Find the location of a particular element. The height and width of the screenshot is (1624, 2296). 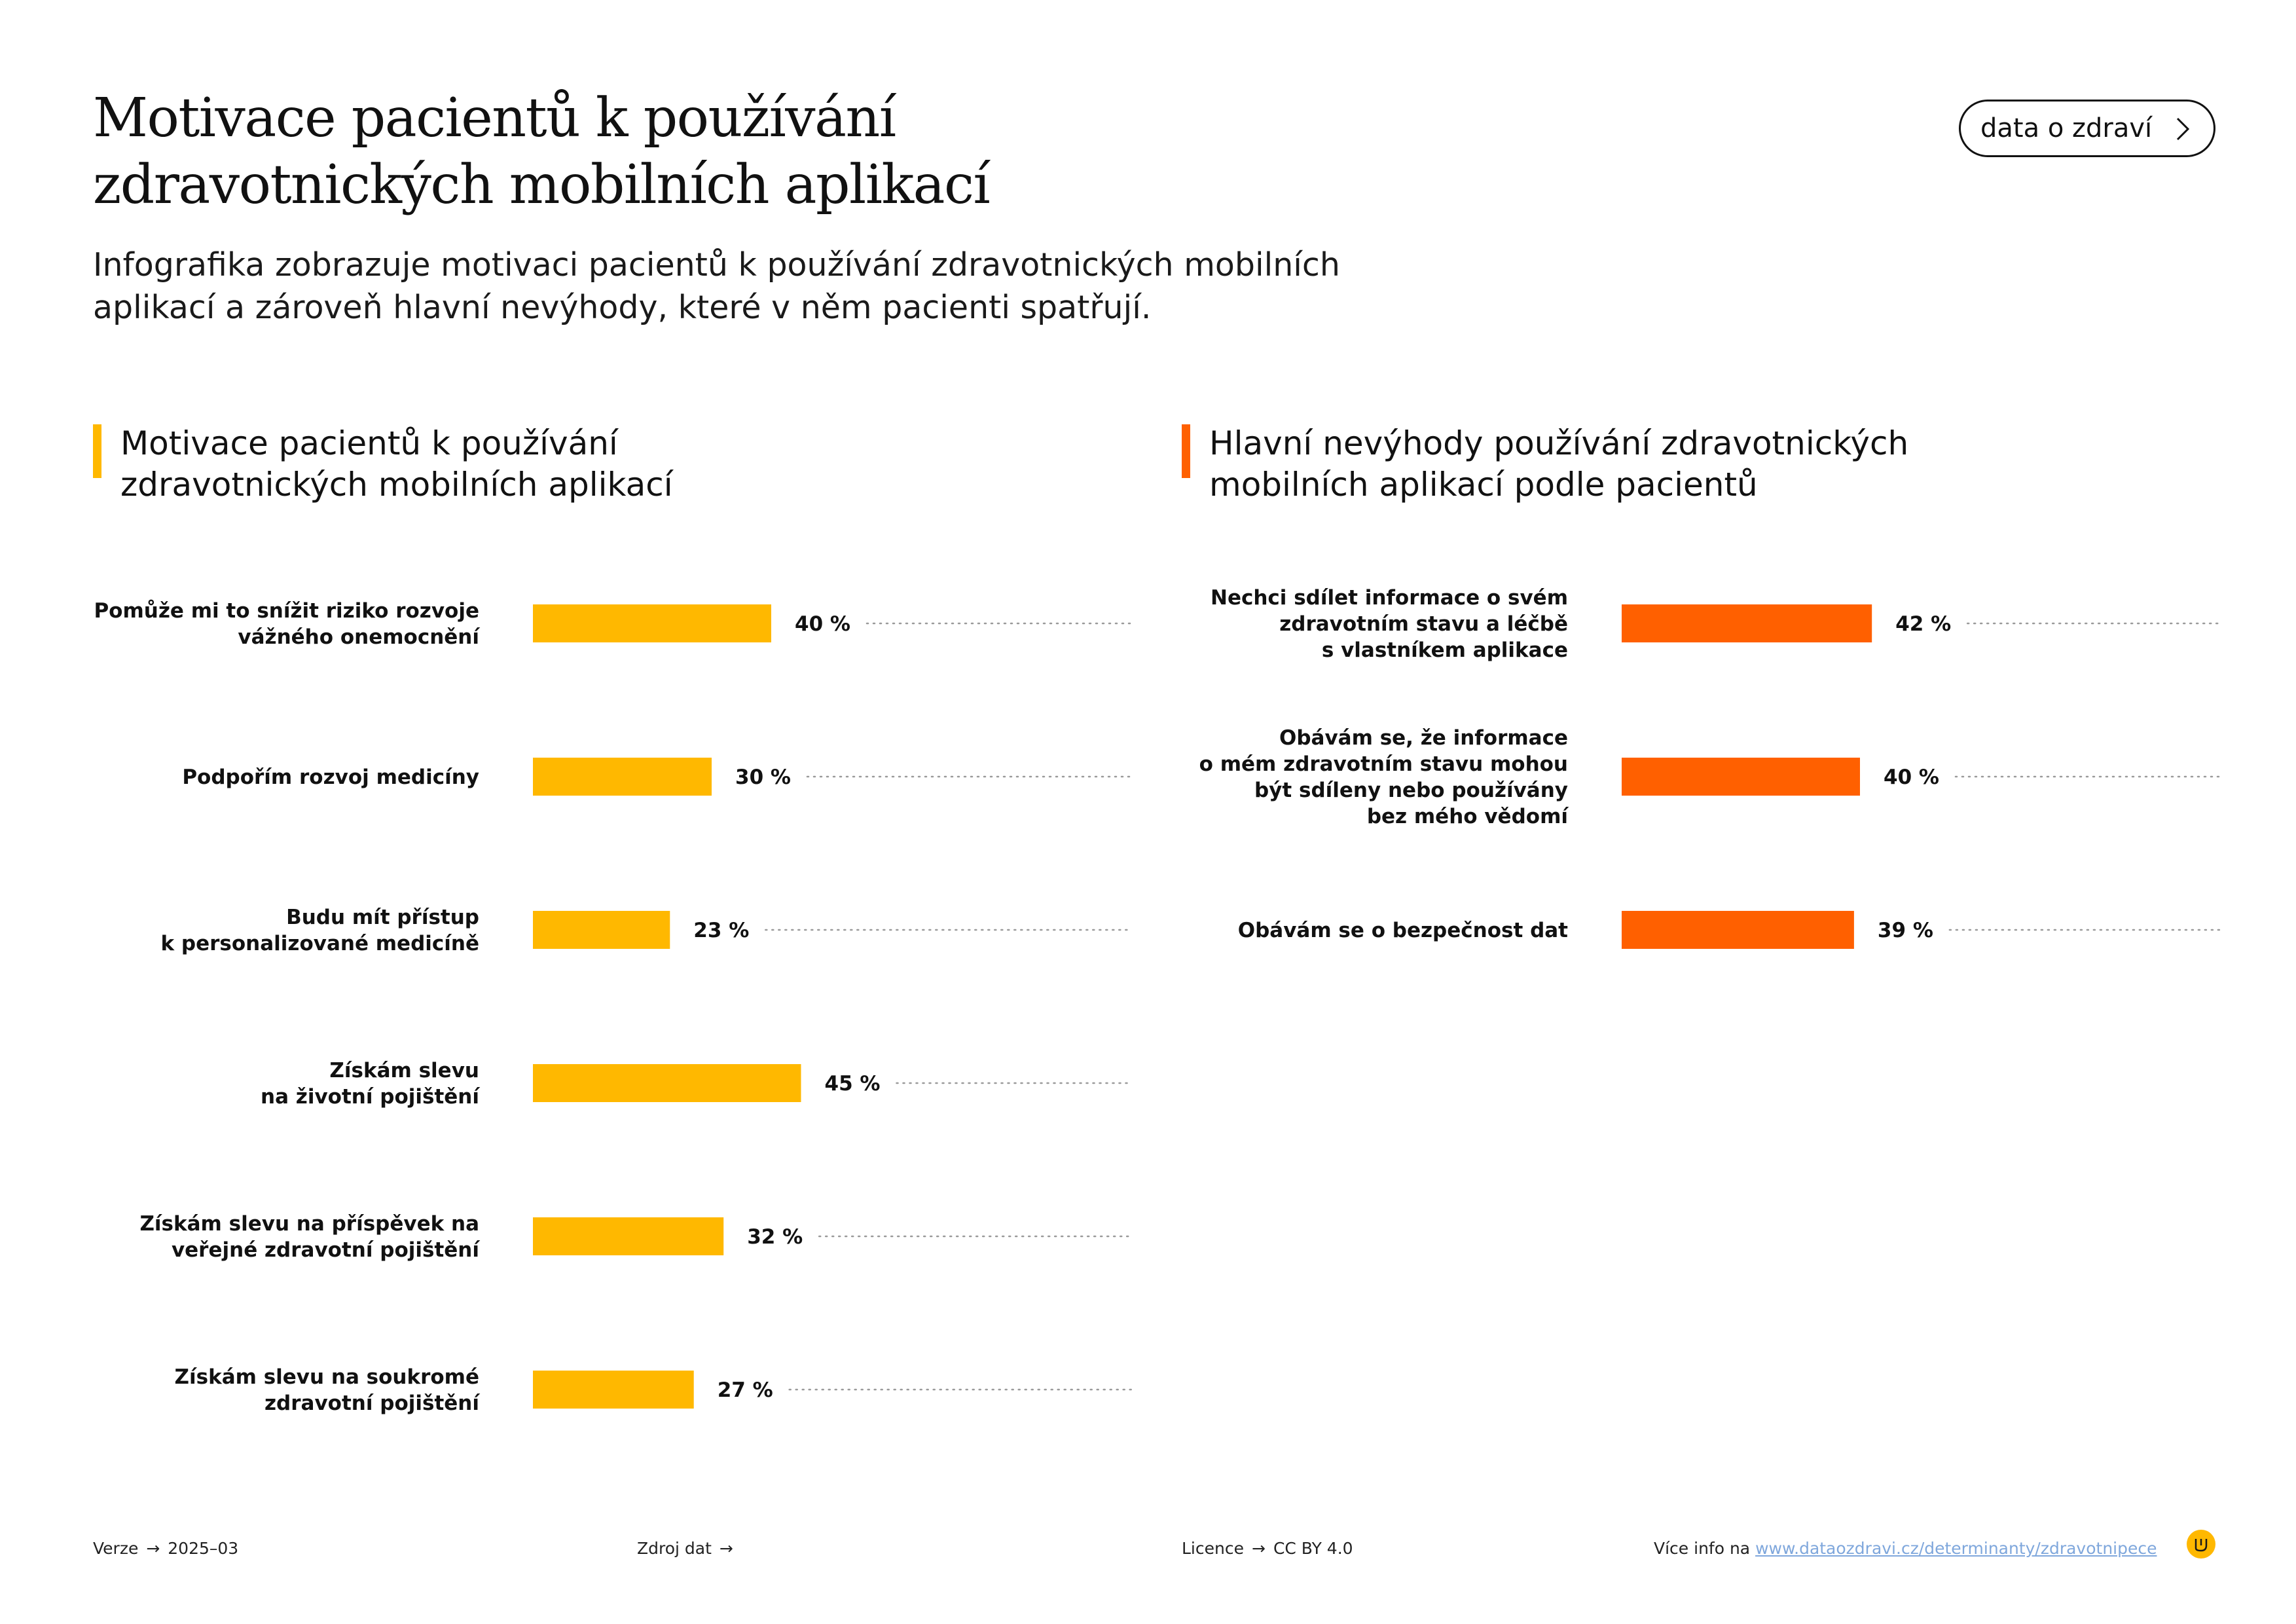

motivation-value-label: 45 % is located at coordinates (853, 1084).